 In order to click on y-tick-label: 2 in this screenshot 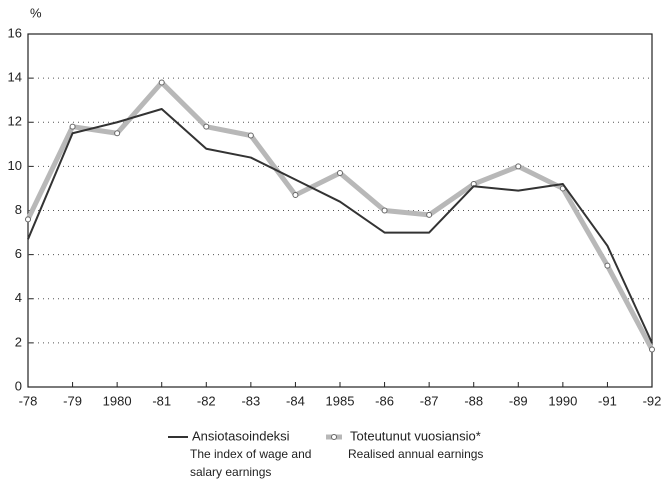, I will do `click(18, 341)`.